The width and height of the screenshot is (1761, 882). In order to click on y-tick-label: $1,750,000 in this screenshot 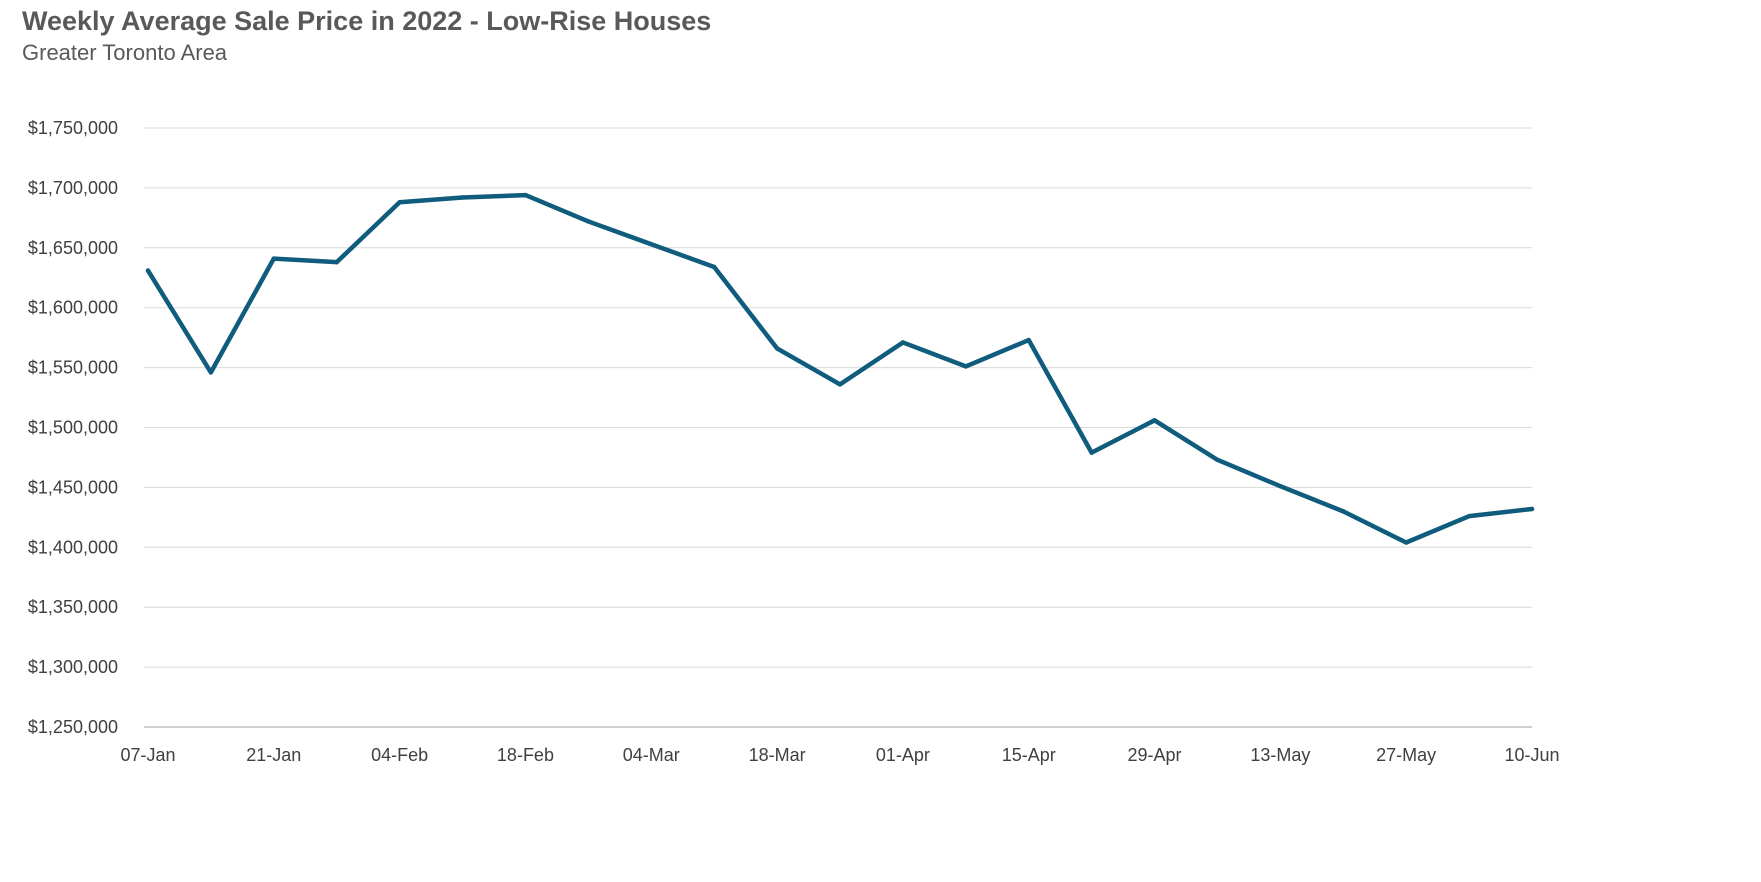, I will do `click(73, 128)`.